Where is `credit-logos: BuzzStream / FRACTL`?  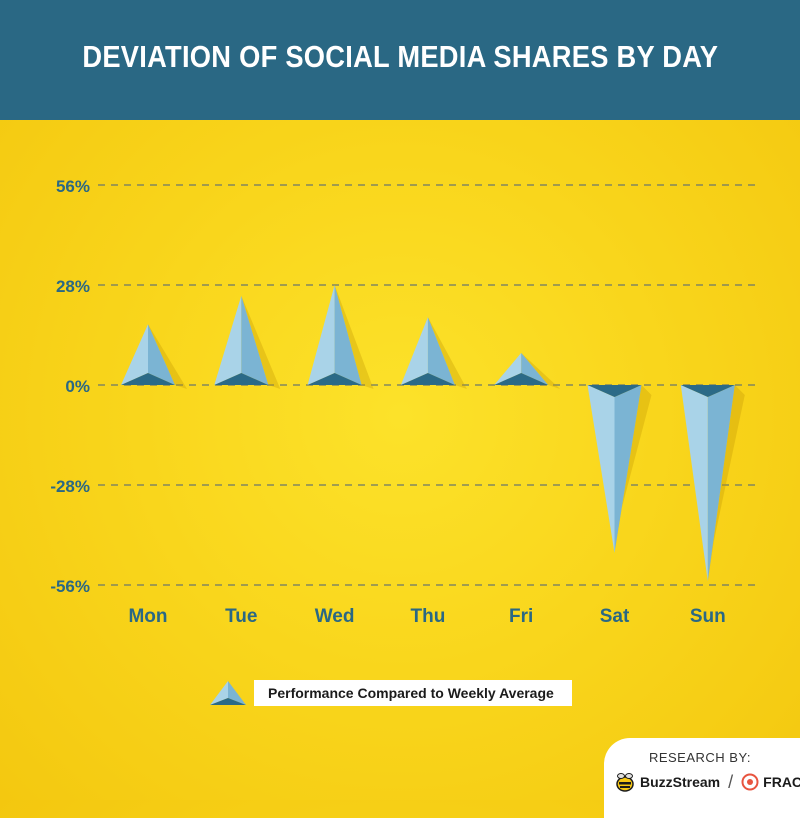
credit-logos: BuzzStream / FRACTL is located at coordinates (707, 782).